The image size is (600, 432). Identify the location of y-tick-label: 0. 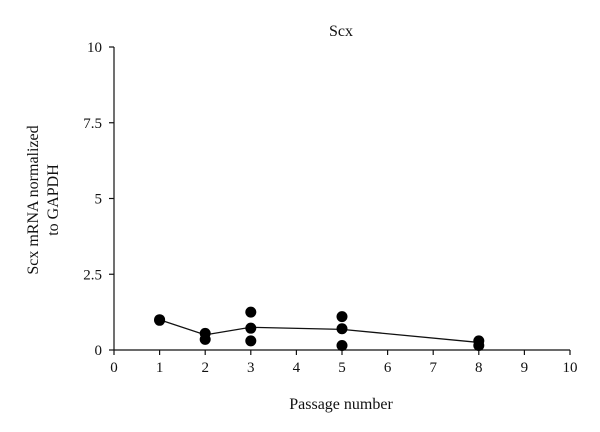
(99, 351).